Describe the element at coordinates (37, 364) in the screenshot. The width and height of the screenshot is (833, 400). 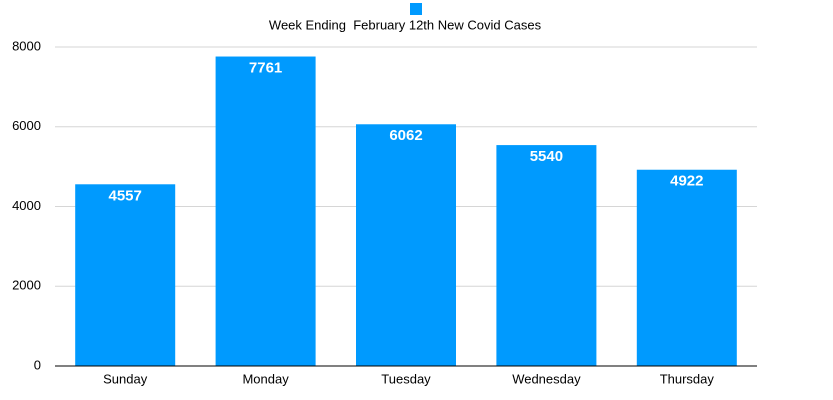
I see `y-tick-label: 0` at that location.